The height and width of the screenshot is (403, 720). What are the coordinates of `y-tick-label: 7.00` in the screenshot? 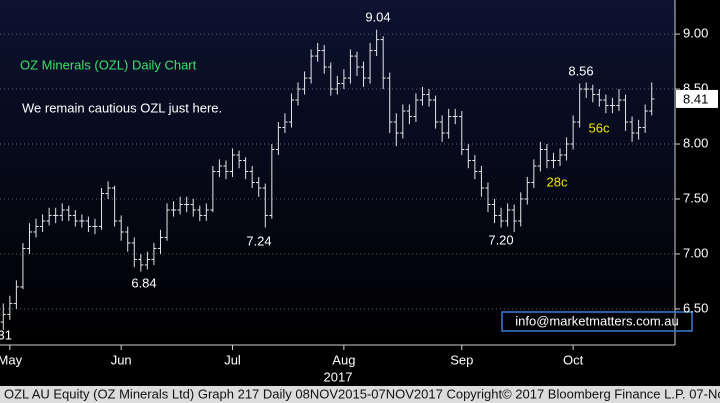 It's located at (695, 252).